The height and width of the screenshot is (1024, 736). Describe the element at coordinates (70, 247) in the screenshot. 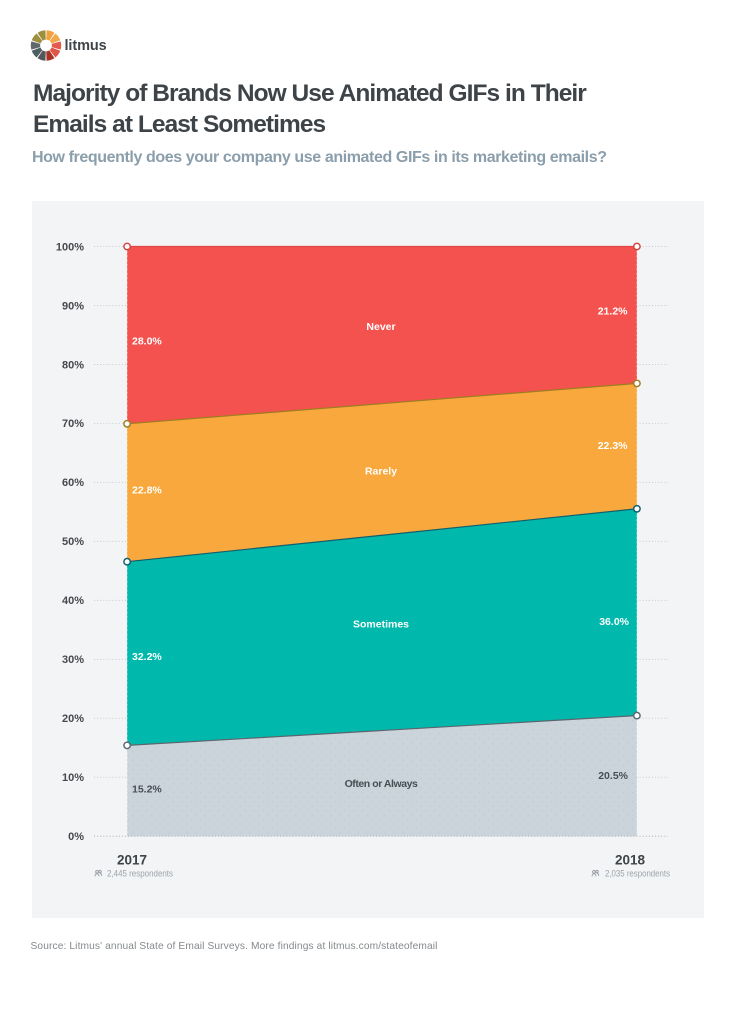

I see `svg-text: 100%` at that location.